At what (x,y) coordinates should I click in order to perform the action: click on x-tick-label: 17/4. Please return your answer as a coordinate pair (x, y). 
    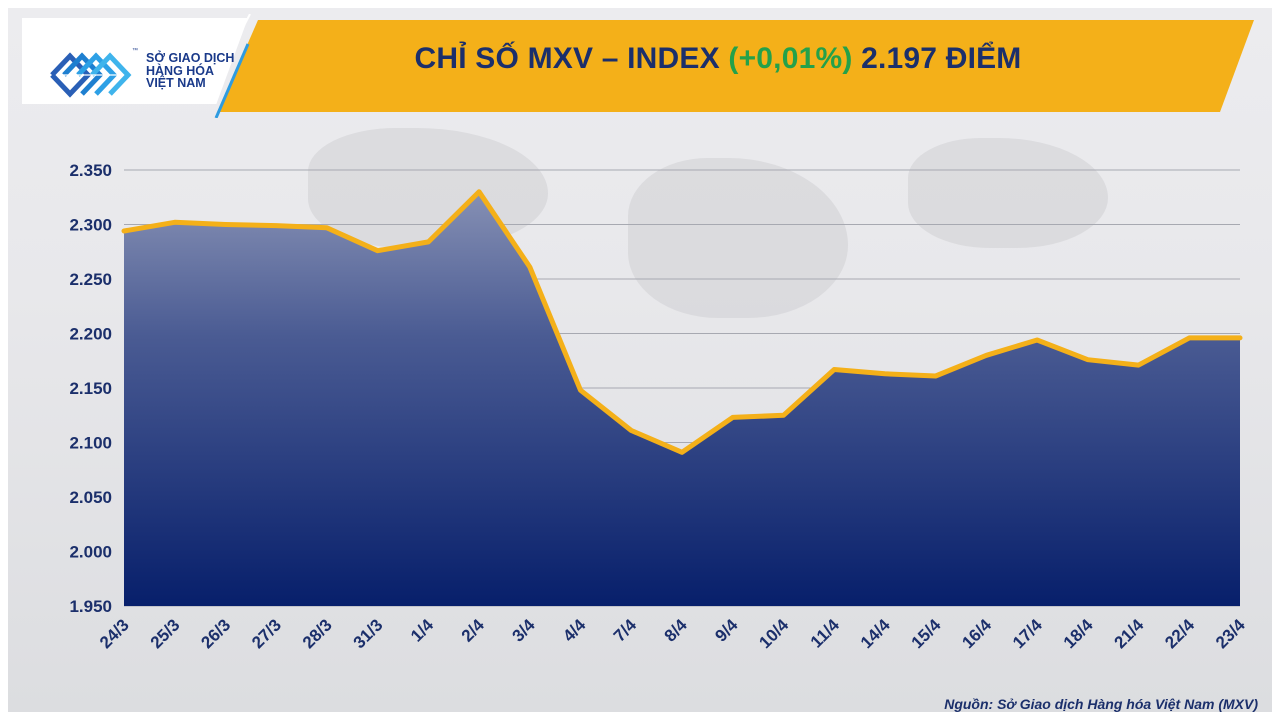
    Looking at the image, I should click on (1027, 633).